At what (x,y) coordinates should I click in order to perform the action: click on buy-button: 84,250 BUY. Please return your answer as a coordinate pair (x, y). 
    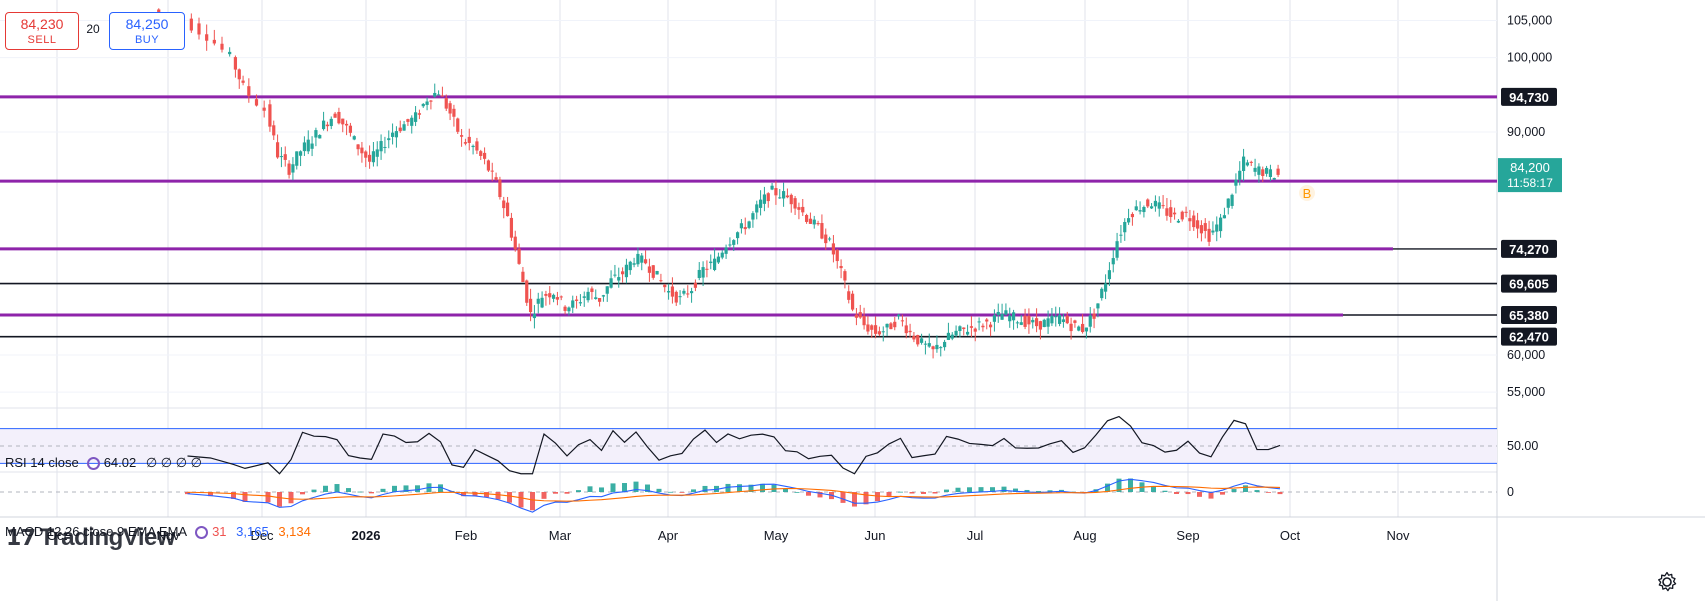
    Looking at the image, I should click on (147, 31).